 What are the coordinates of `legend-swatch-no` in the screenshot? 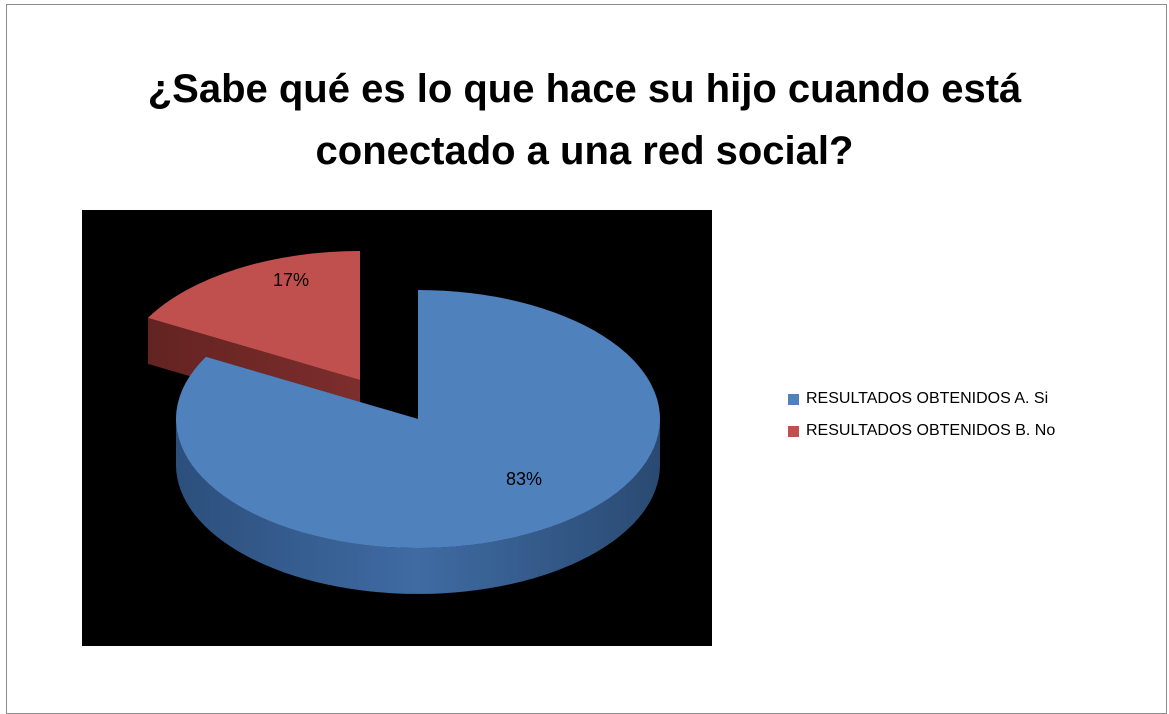 It's located at (793, 431).